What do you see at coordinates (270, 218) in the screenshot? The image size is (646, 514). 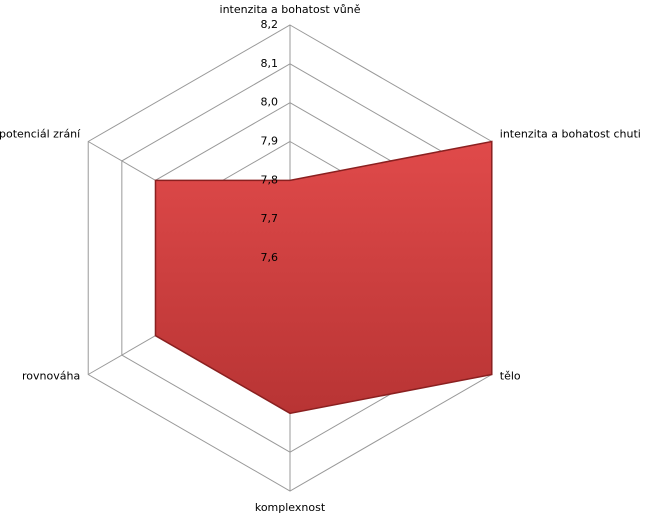 I see `r-tick-label: 7,7` at bounding box center [270, 218].